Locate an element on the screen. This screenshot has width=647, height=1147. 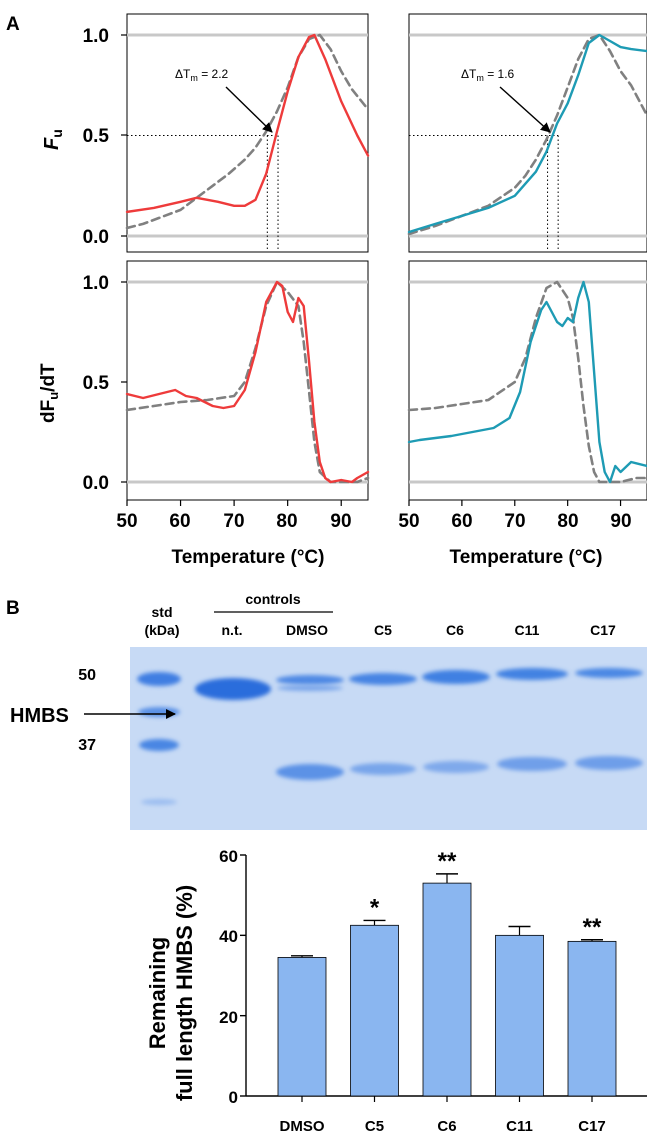
bar-ylabel-line2: full length HMBS (%) is located at coordinates (184, 993).